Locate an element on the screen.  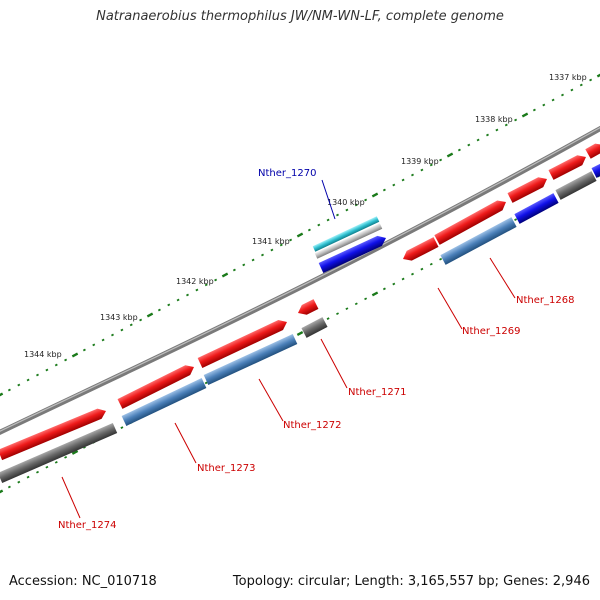
tick-label: 1344 kbp is located at coordinates (43, 354).